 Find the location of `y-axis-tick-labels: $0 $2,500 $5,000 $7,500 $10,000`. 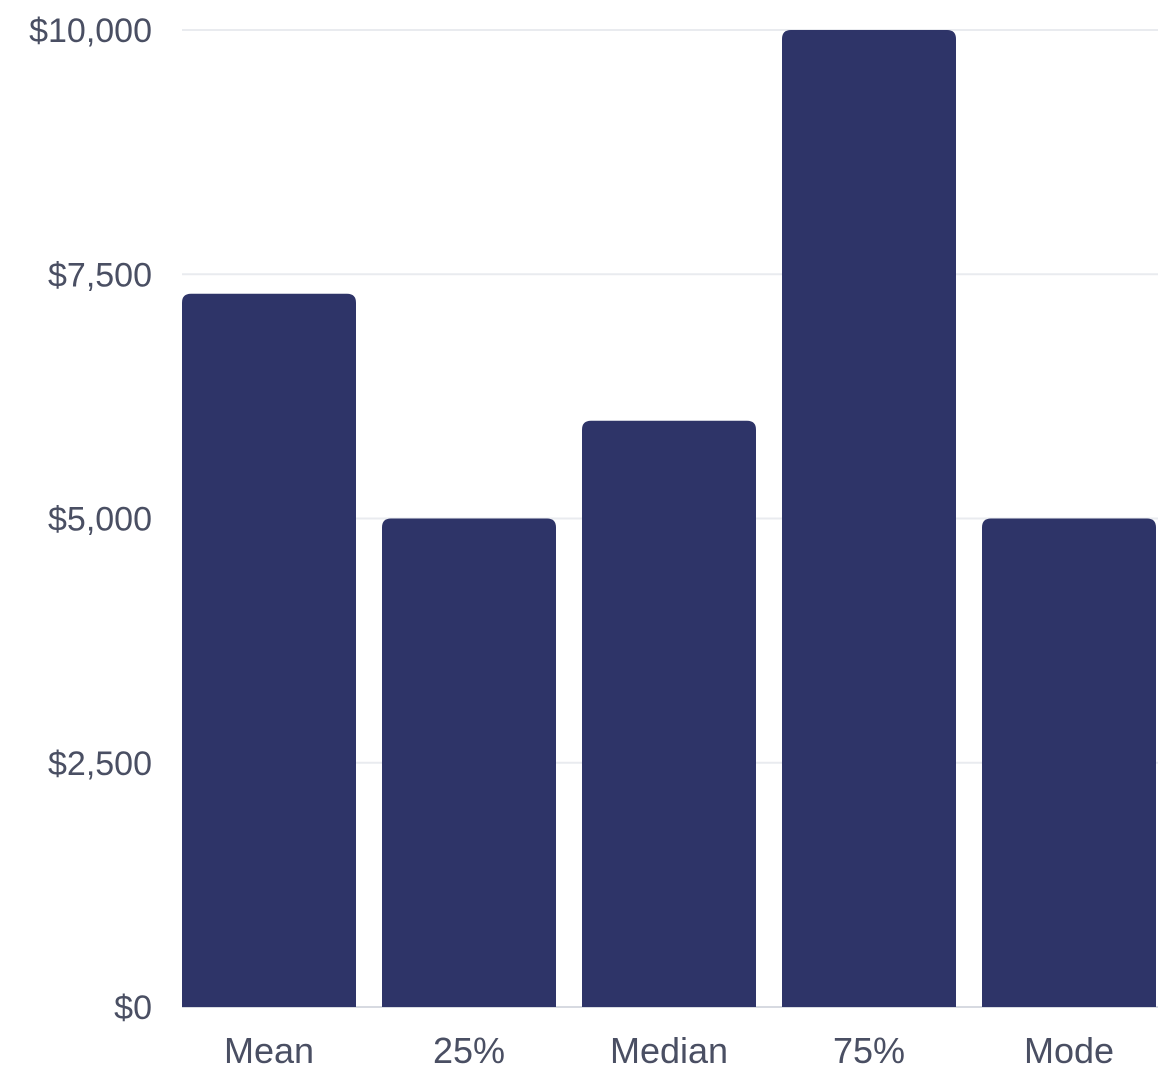

y-axis-tick-labels: $0 $2,500 $5,000 $7,500 $10,000 is located at coordinates (90, 519).